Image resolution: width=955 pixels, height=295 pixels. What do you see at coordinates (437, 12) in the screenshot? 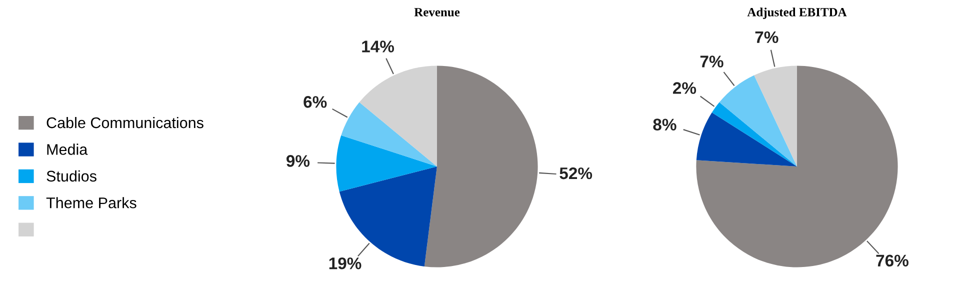
I see `chart-title: Revenue` at bounding box center [437, 12].